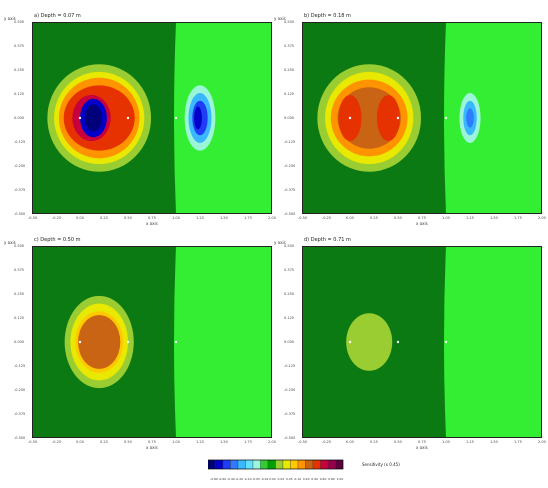 The width and height of the screenshot is (548, 488). I want to click on panel-title: a) Depth = 0.07 m, so click(57, 16).